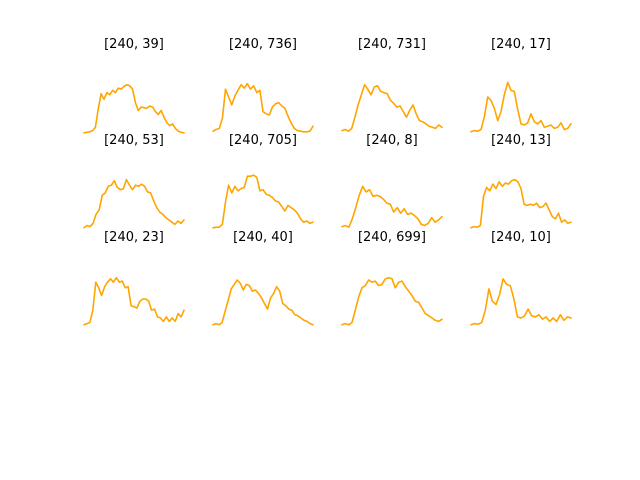 The image size is (640, 480). Describe the element at coordinates (392, 44) in the screenshot. I see `subplot-title: [240, 731]` at that location.